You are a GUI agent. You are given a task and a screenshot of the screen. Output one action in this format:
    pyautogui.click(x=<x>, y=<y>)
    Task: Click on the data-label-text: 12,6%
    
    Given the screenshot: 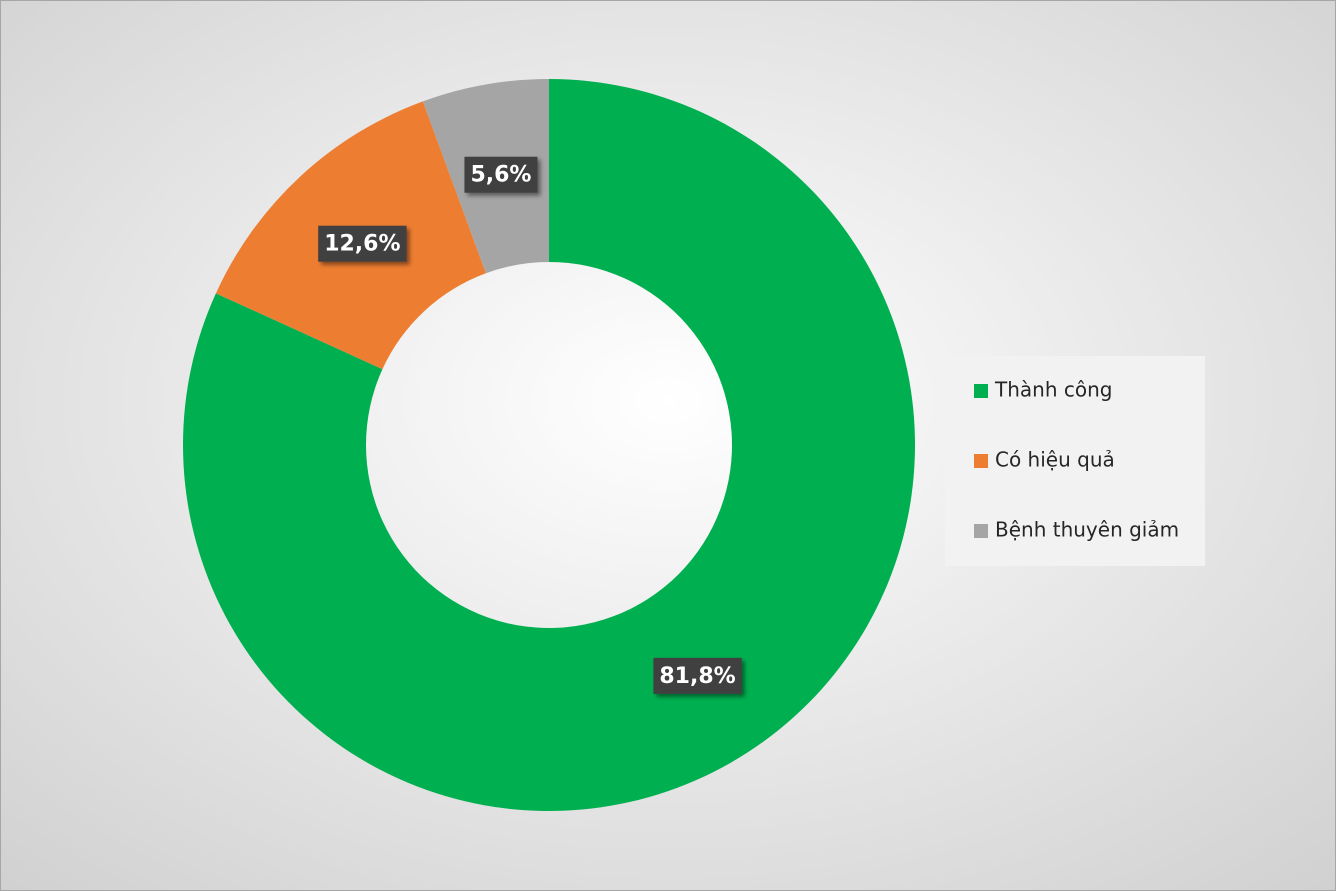 What is the action you would take?
    pyautogui.click(x=362, y=244)
    